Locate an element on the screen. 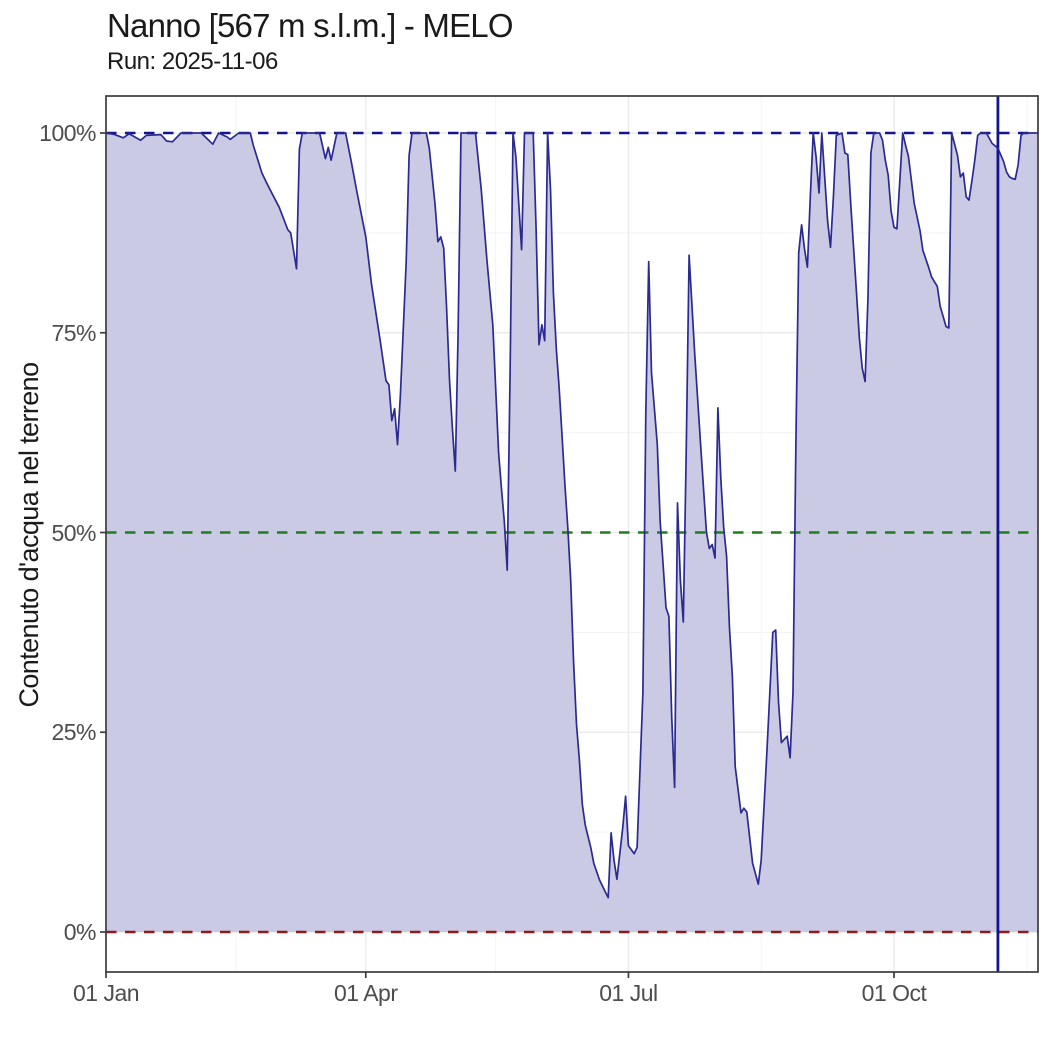  page-title: Nanno [567 m s.l.m.] - MELO is located at coordinates (310, 25).